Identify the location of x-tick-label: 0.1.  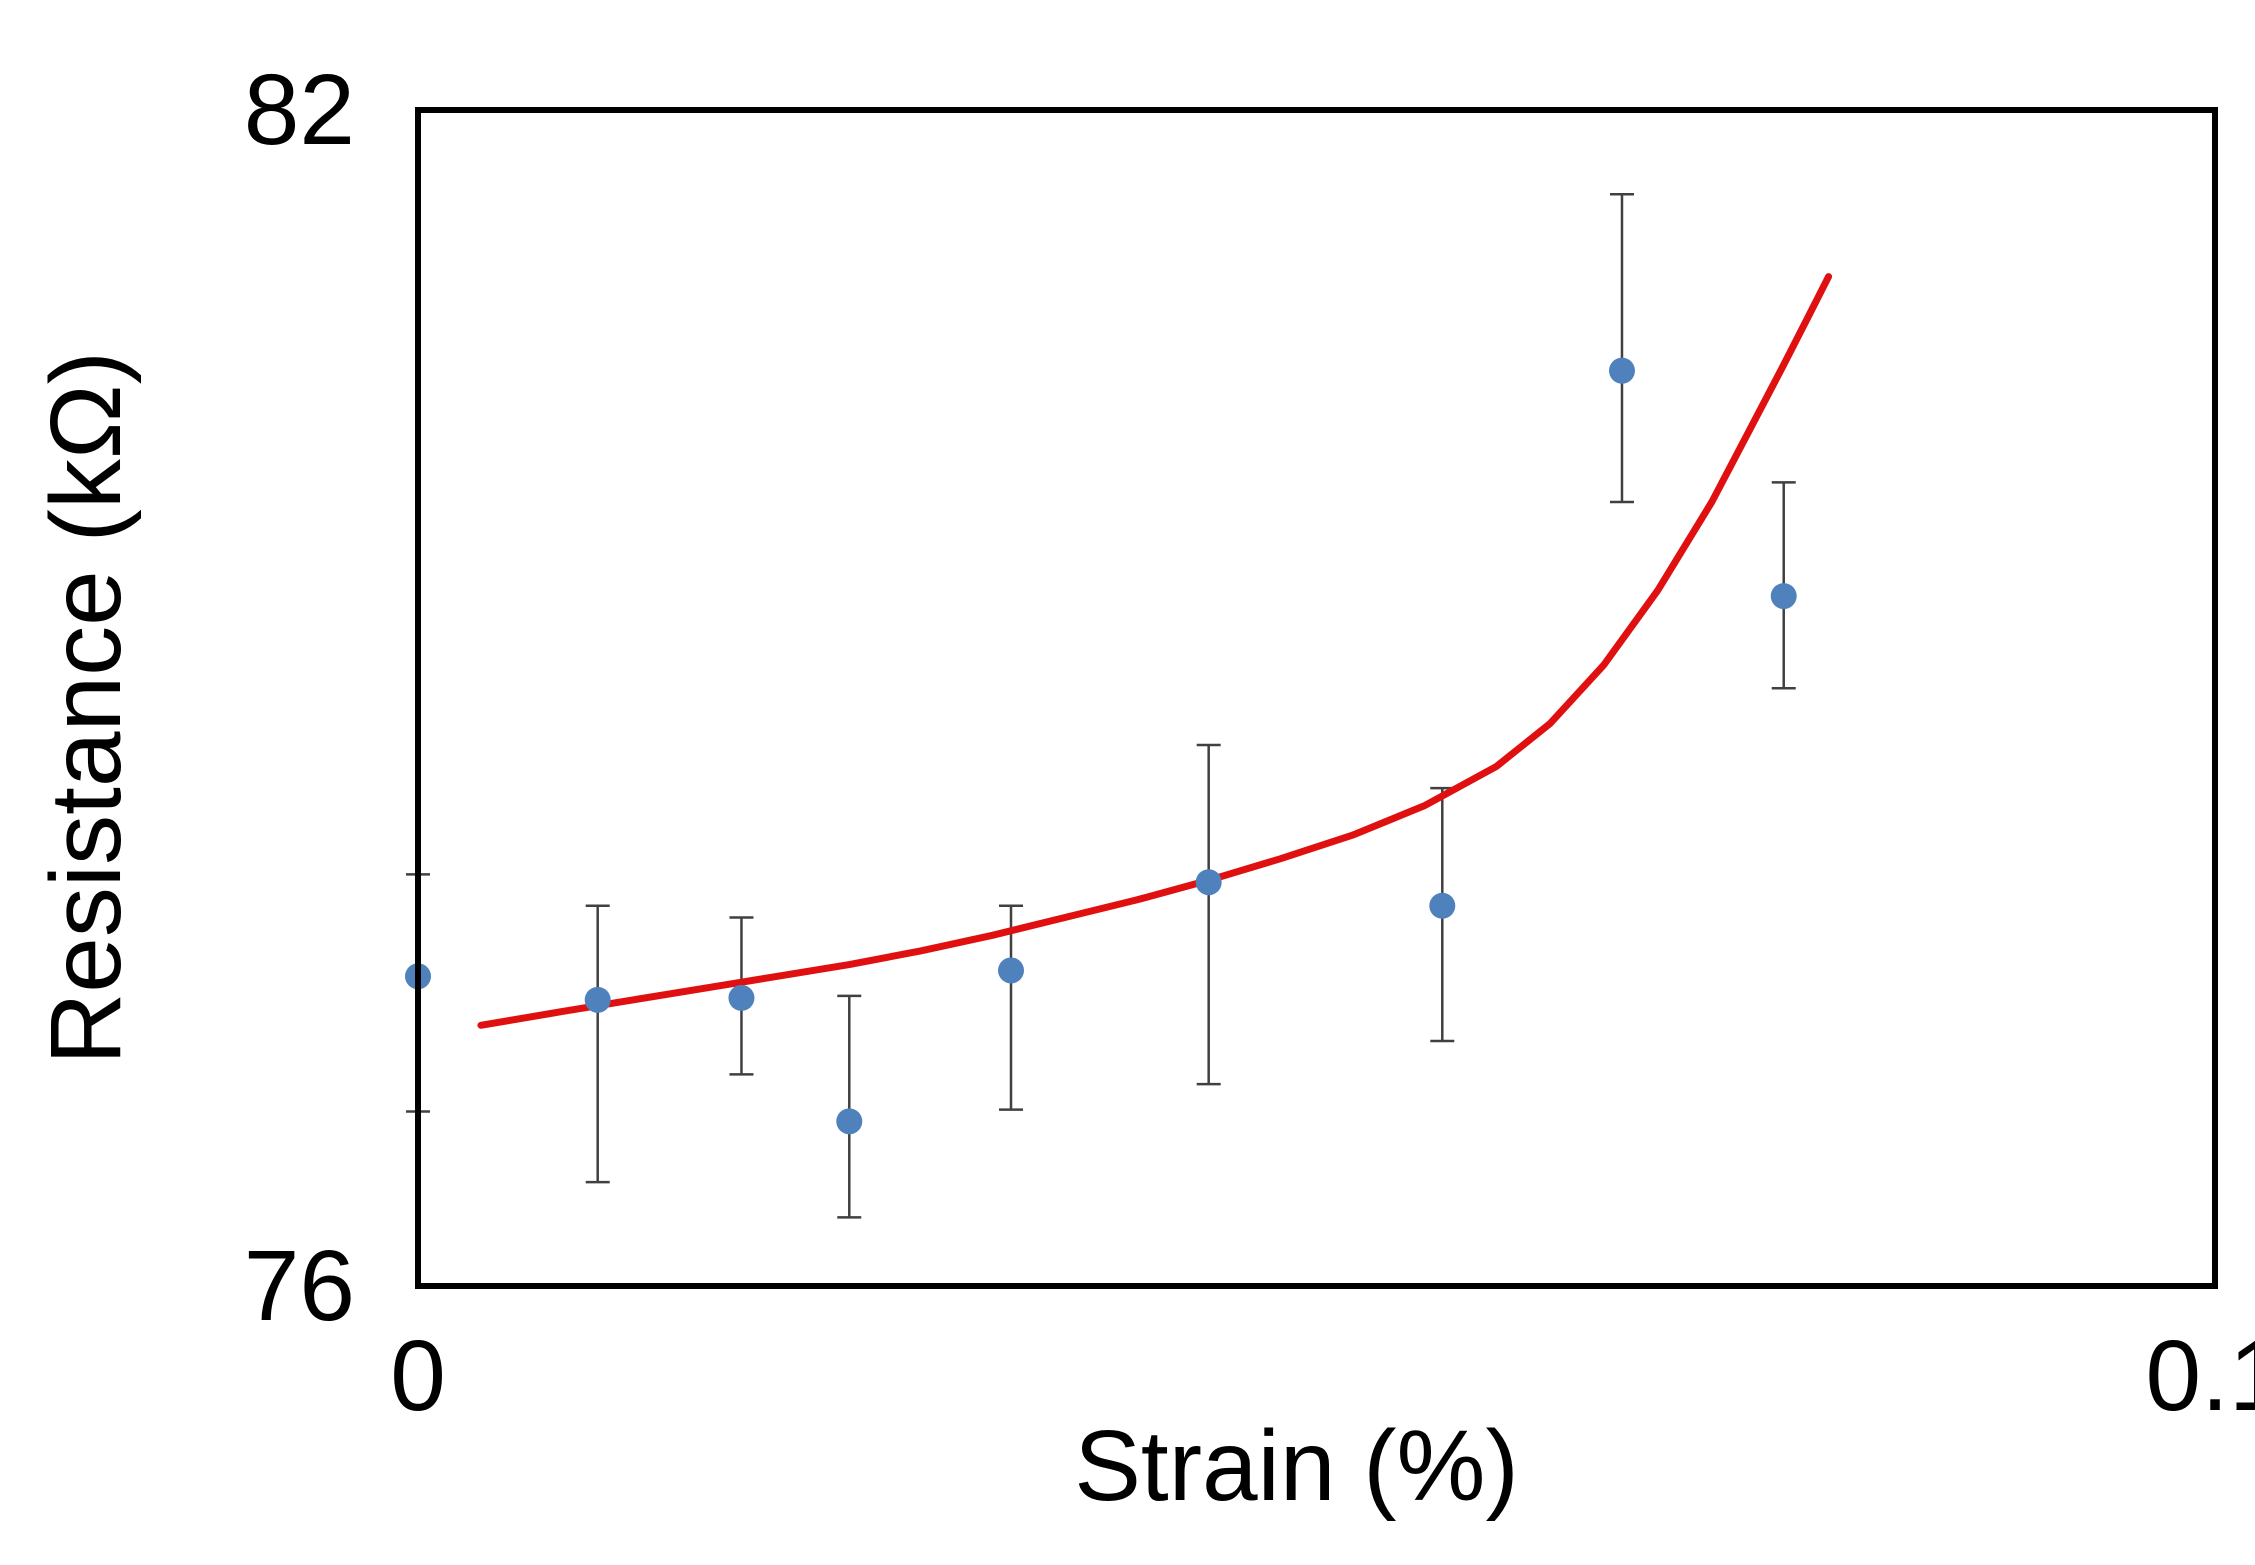
(2200, 1376).